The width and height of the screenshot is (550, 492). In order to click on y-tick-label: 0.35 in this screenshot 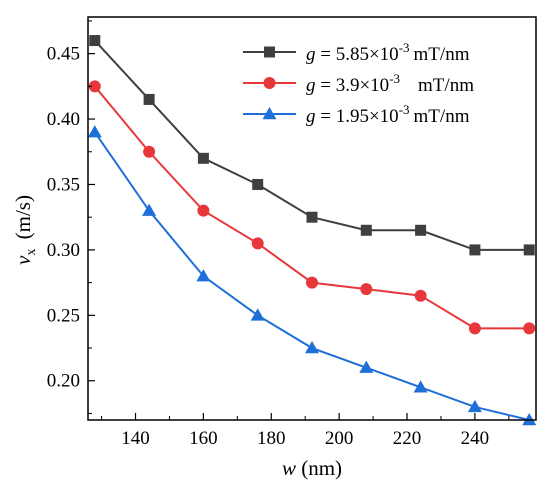, I will do `click(63, 184)`.